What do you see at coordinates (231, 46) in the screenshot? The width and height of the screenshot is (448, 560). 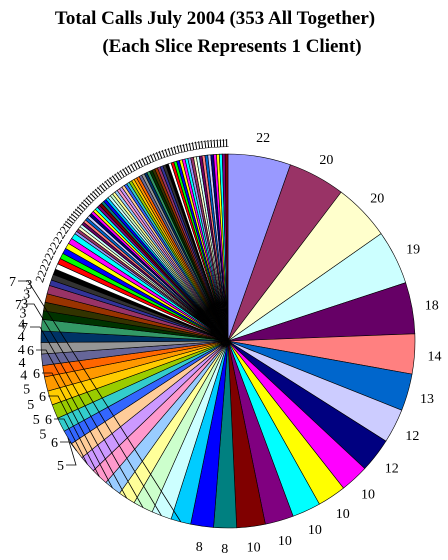 I see `chart-subtitle: (Each Slice Represents 1 Client)` at bounding box center [231, 46].